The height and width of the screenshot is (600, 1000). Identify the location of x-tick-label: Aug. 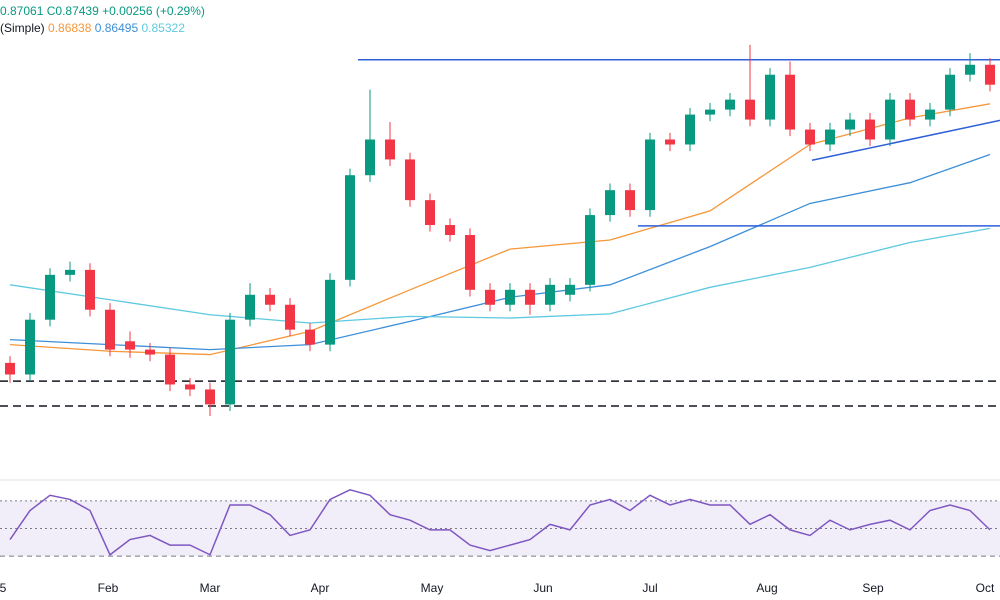
(766, 588).